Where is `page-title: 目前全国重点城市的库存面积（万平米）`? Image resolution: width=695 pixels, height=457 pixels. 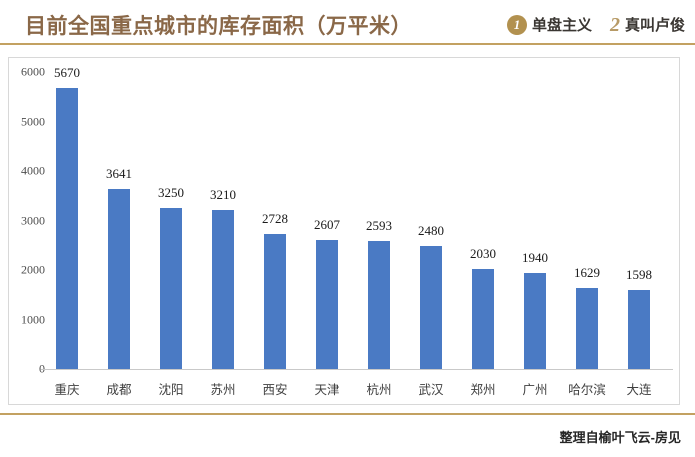 page-title: 目前全国重点城市的库存面积（万平米） is located at coordinates (218, 26).